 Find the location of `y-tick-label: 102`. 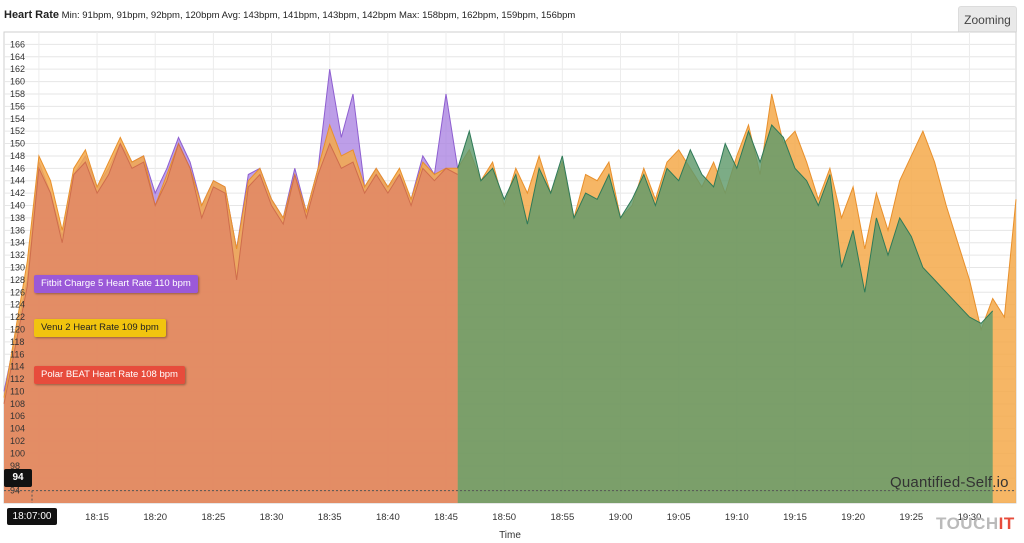

y-tick-label: 102 is located at coordinates (17, 441).